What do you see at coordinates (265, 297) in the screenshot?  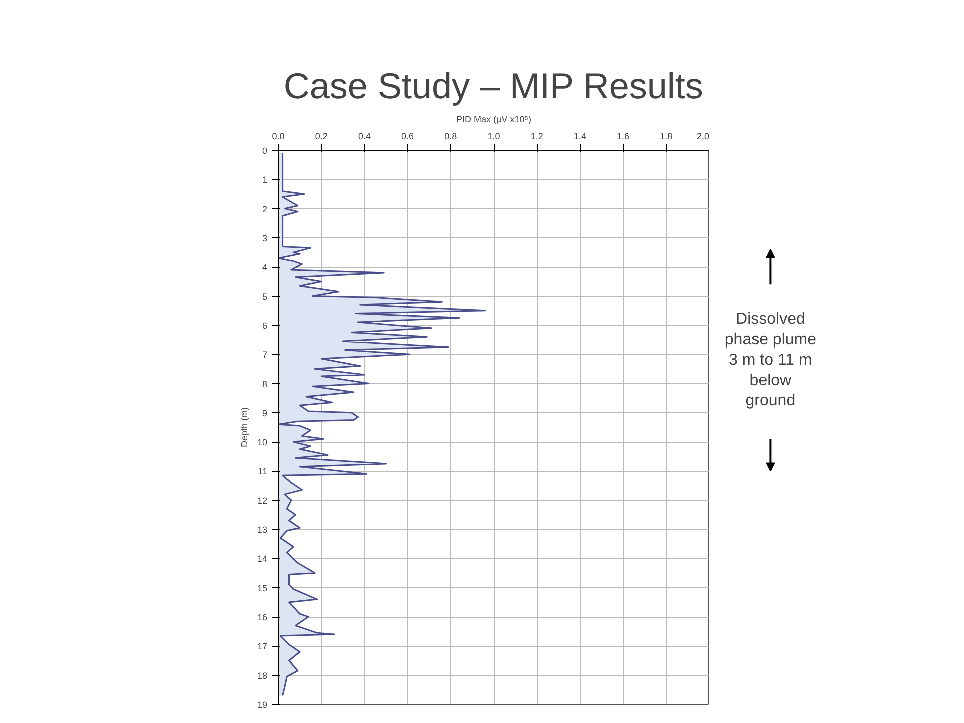 I see `y-tick-label: 5` at bounding box center [265, 297].